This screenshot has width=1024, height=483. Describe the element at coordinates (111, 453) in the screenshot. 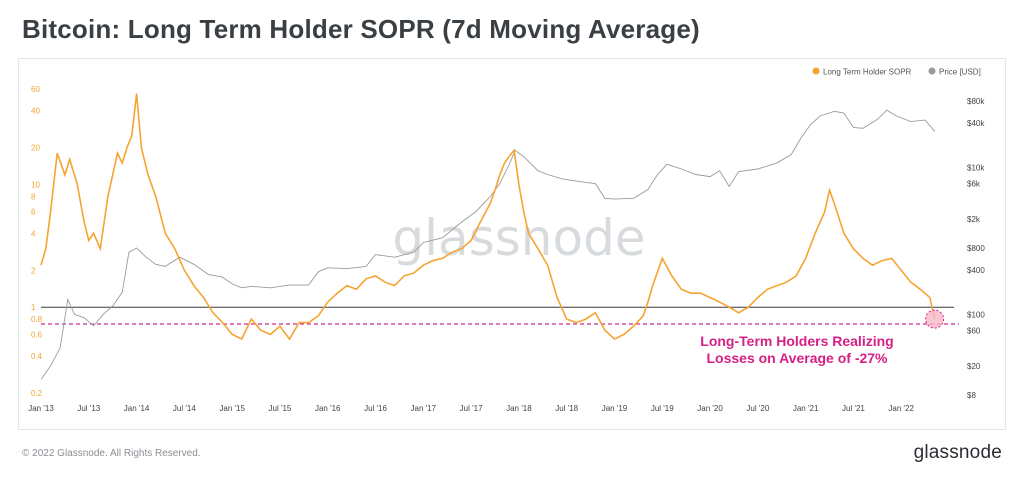

I see `copyright-text: © 2022 Glassnode. All Rights Reserved.` at that location.